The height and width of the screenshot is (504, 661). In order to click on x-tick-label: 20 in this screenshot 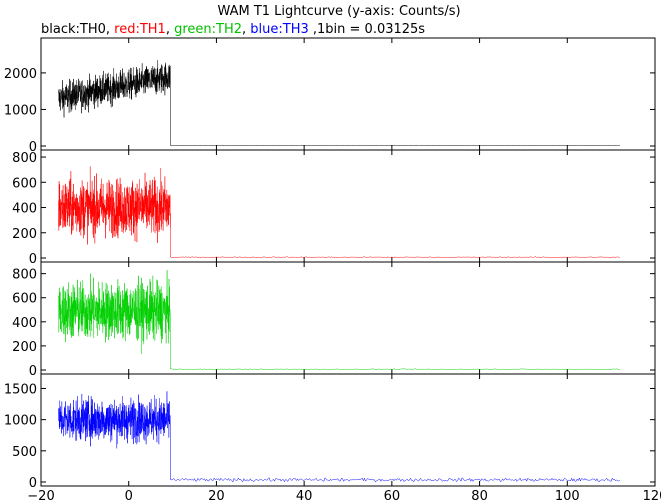, I will do `click(216, 496)`.